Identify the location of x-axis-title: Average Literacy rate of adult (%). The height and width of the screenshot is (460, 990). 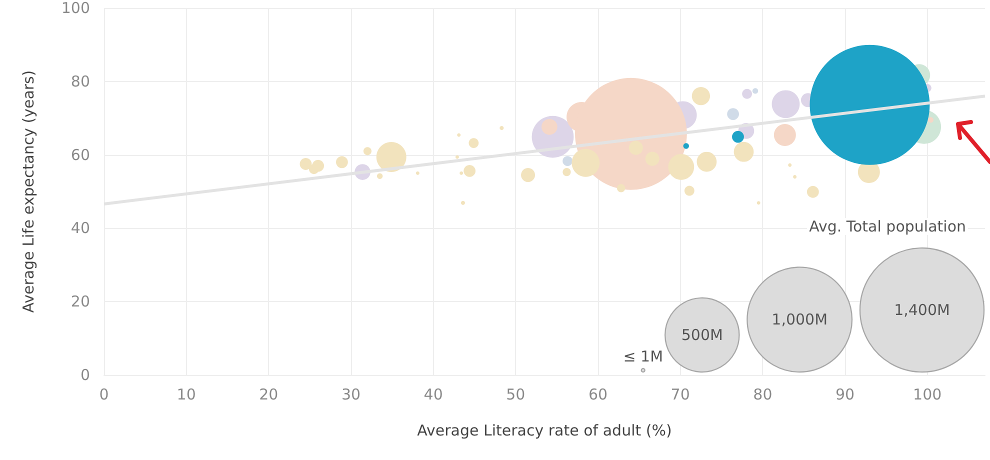
(544, 431).